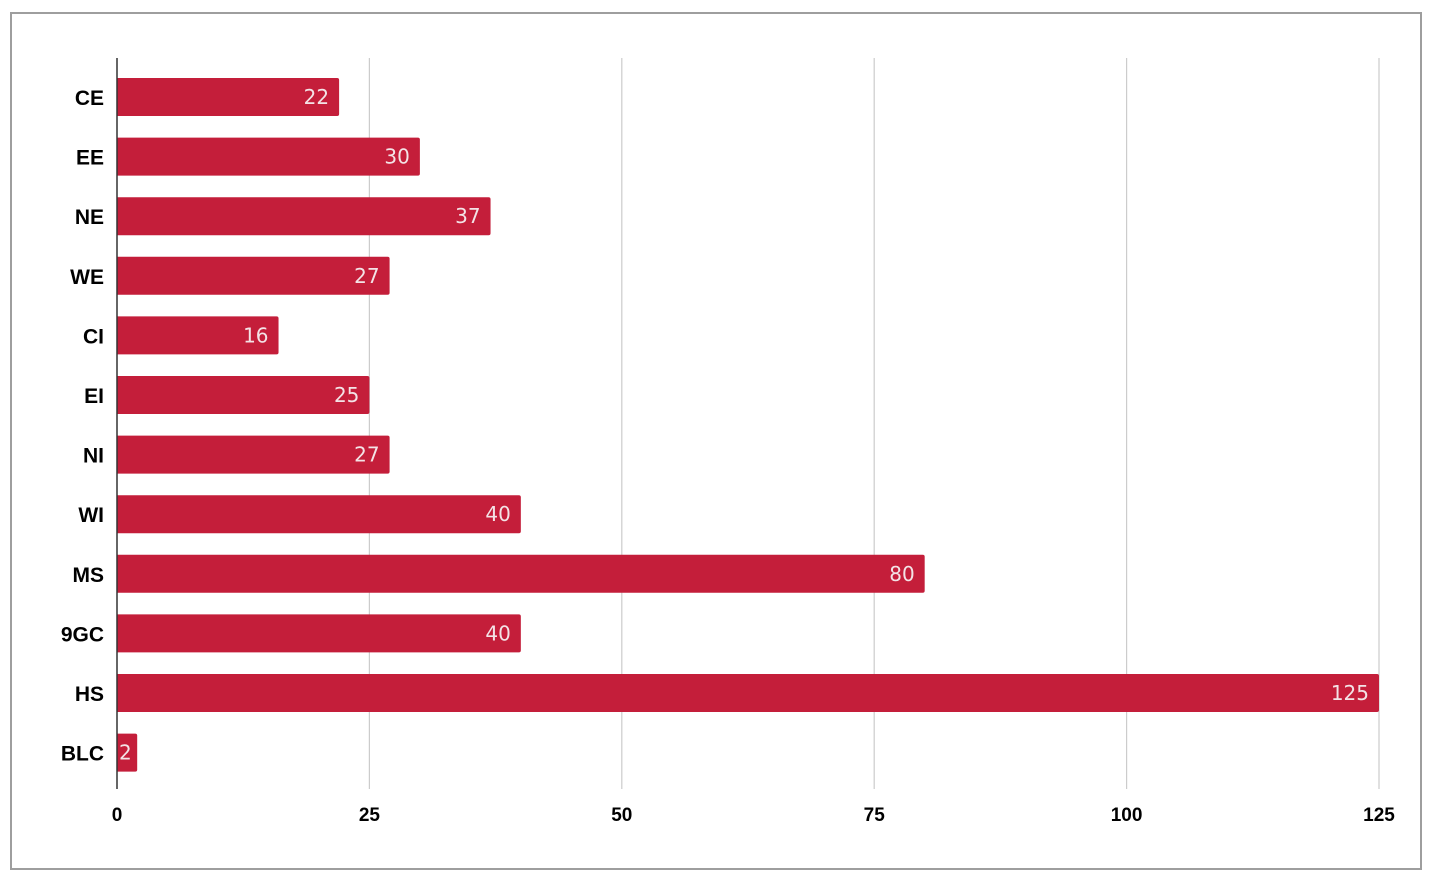 The height and width of the screenshot is (884, 1434). What do you see at coordinates (1127, 815) in the screenshot?
I see `x-tick-label-100: 100` at bounding box center [1127, 815].